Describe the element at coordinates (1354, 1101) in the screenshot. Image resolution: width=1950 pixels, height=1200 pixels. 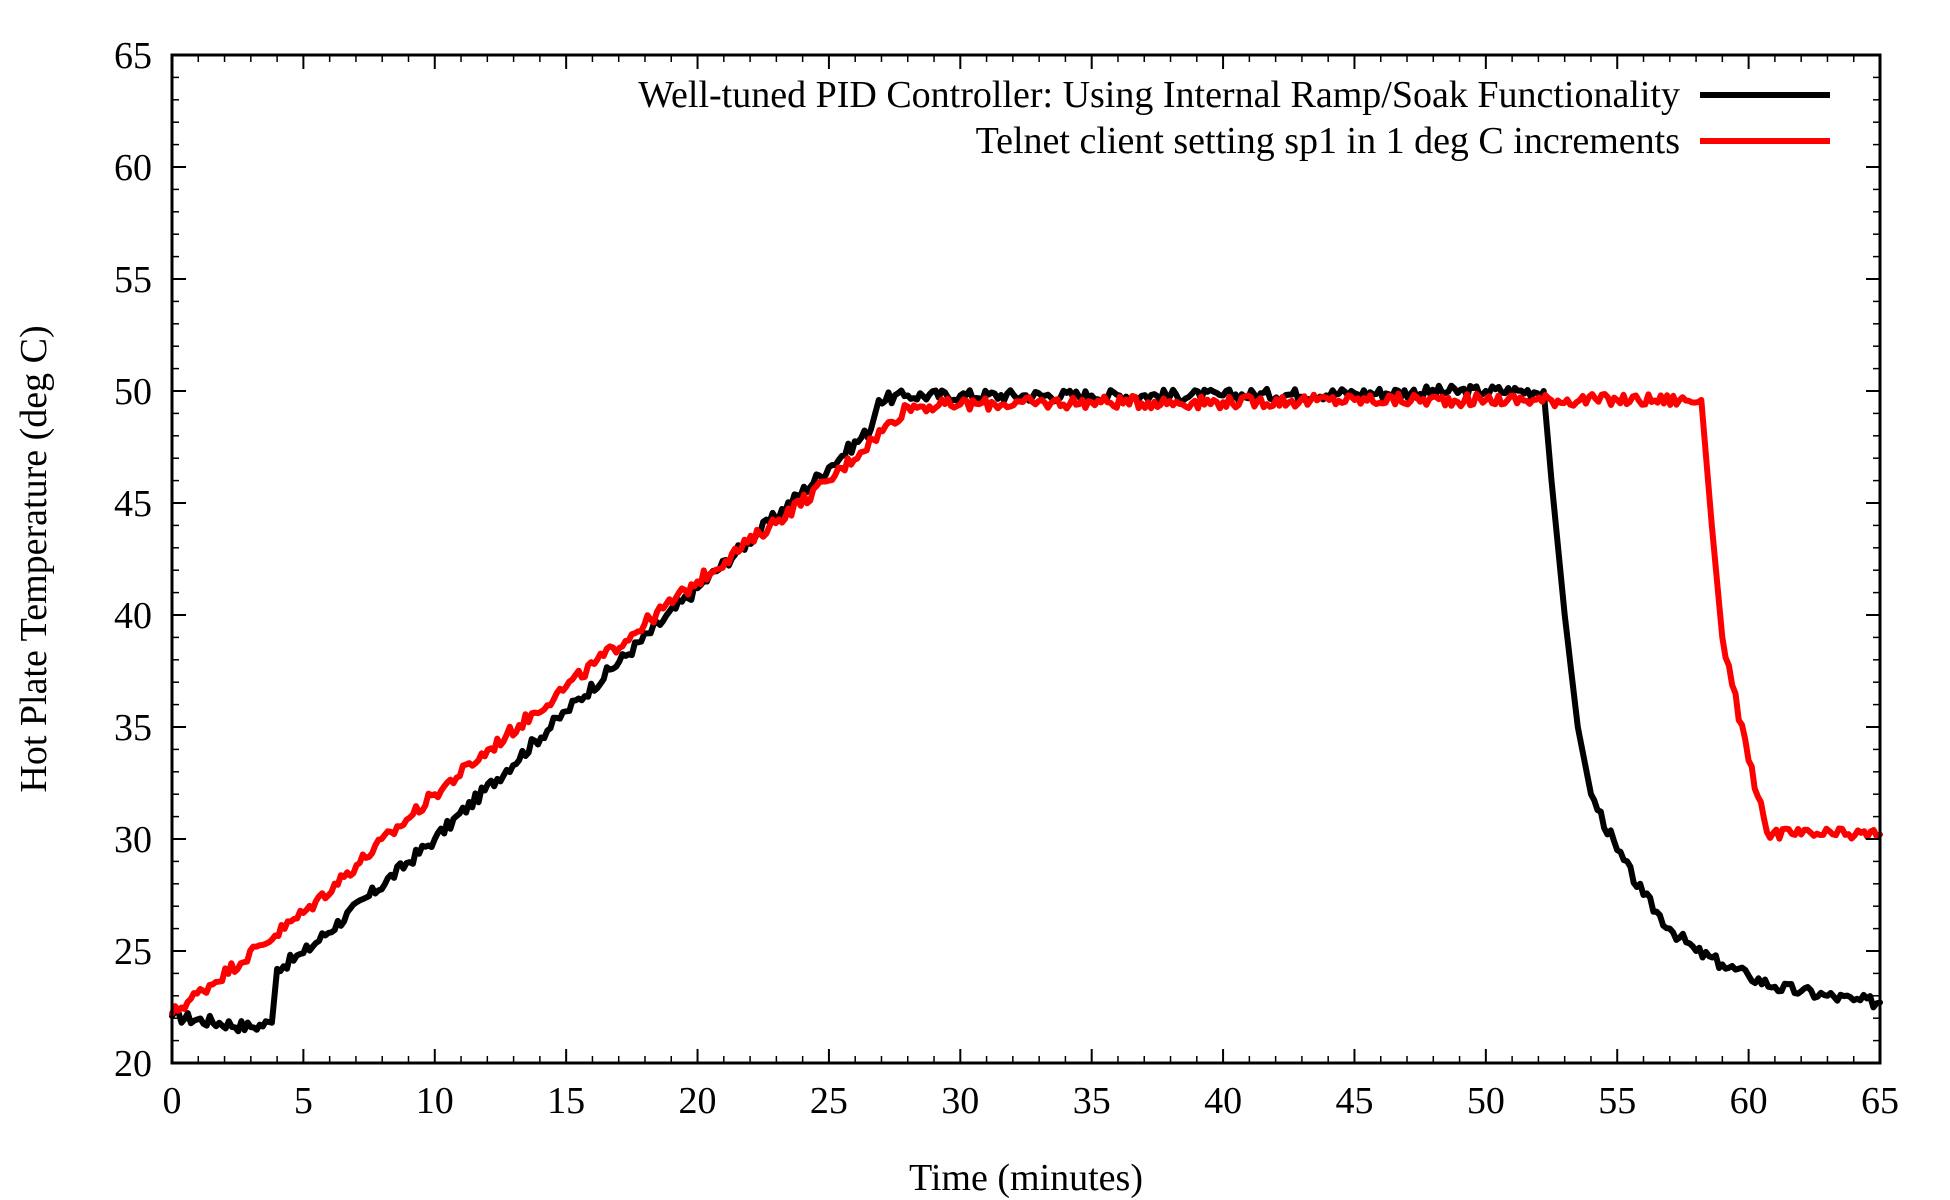
I see `x-tick-label: 45` at that location.